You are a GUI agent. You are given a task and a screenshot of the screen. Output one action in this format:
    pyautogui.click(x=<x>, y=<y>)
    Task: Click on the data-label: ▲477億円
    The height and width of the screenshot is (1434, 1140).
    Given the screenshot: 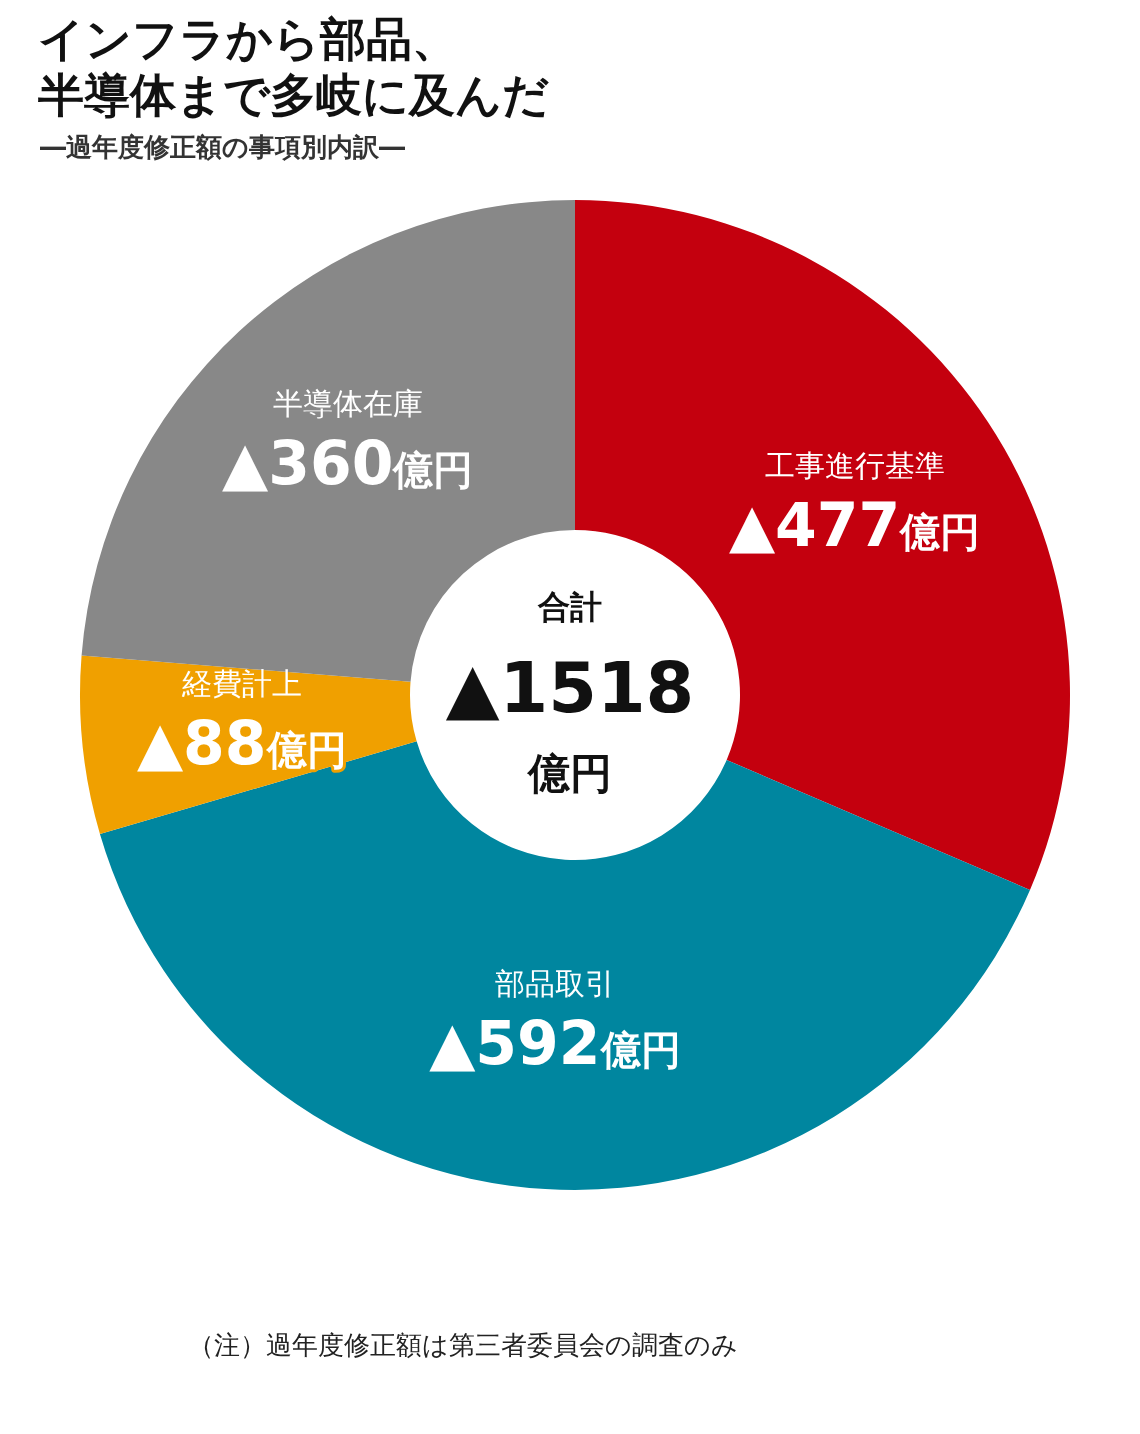 What is the action you would take?
    pyautogui.click(x=854, y=524)
    